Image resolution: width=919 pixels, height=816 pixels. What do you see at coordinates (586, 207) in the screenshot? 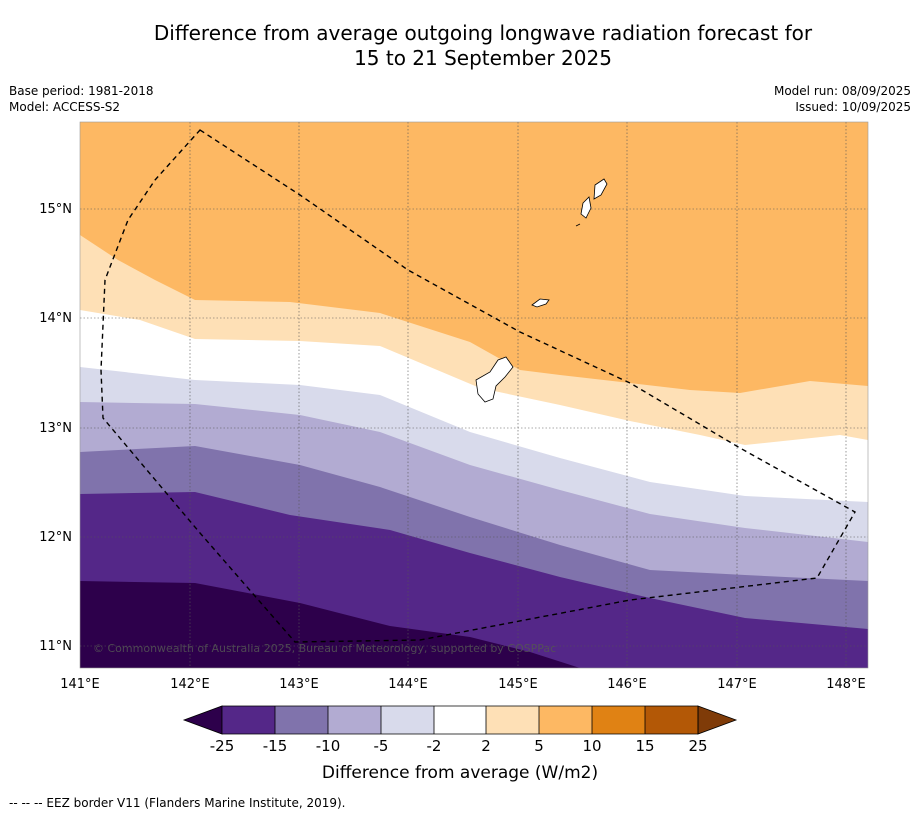
I see `tinian-island` at bounding box center [586, 207].